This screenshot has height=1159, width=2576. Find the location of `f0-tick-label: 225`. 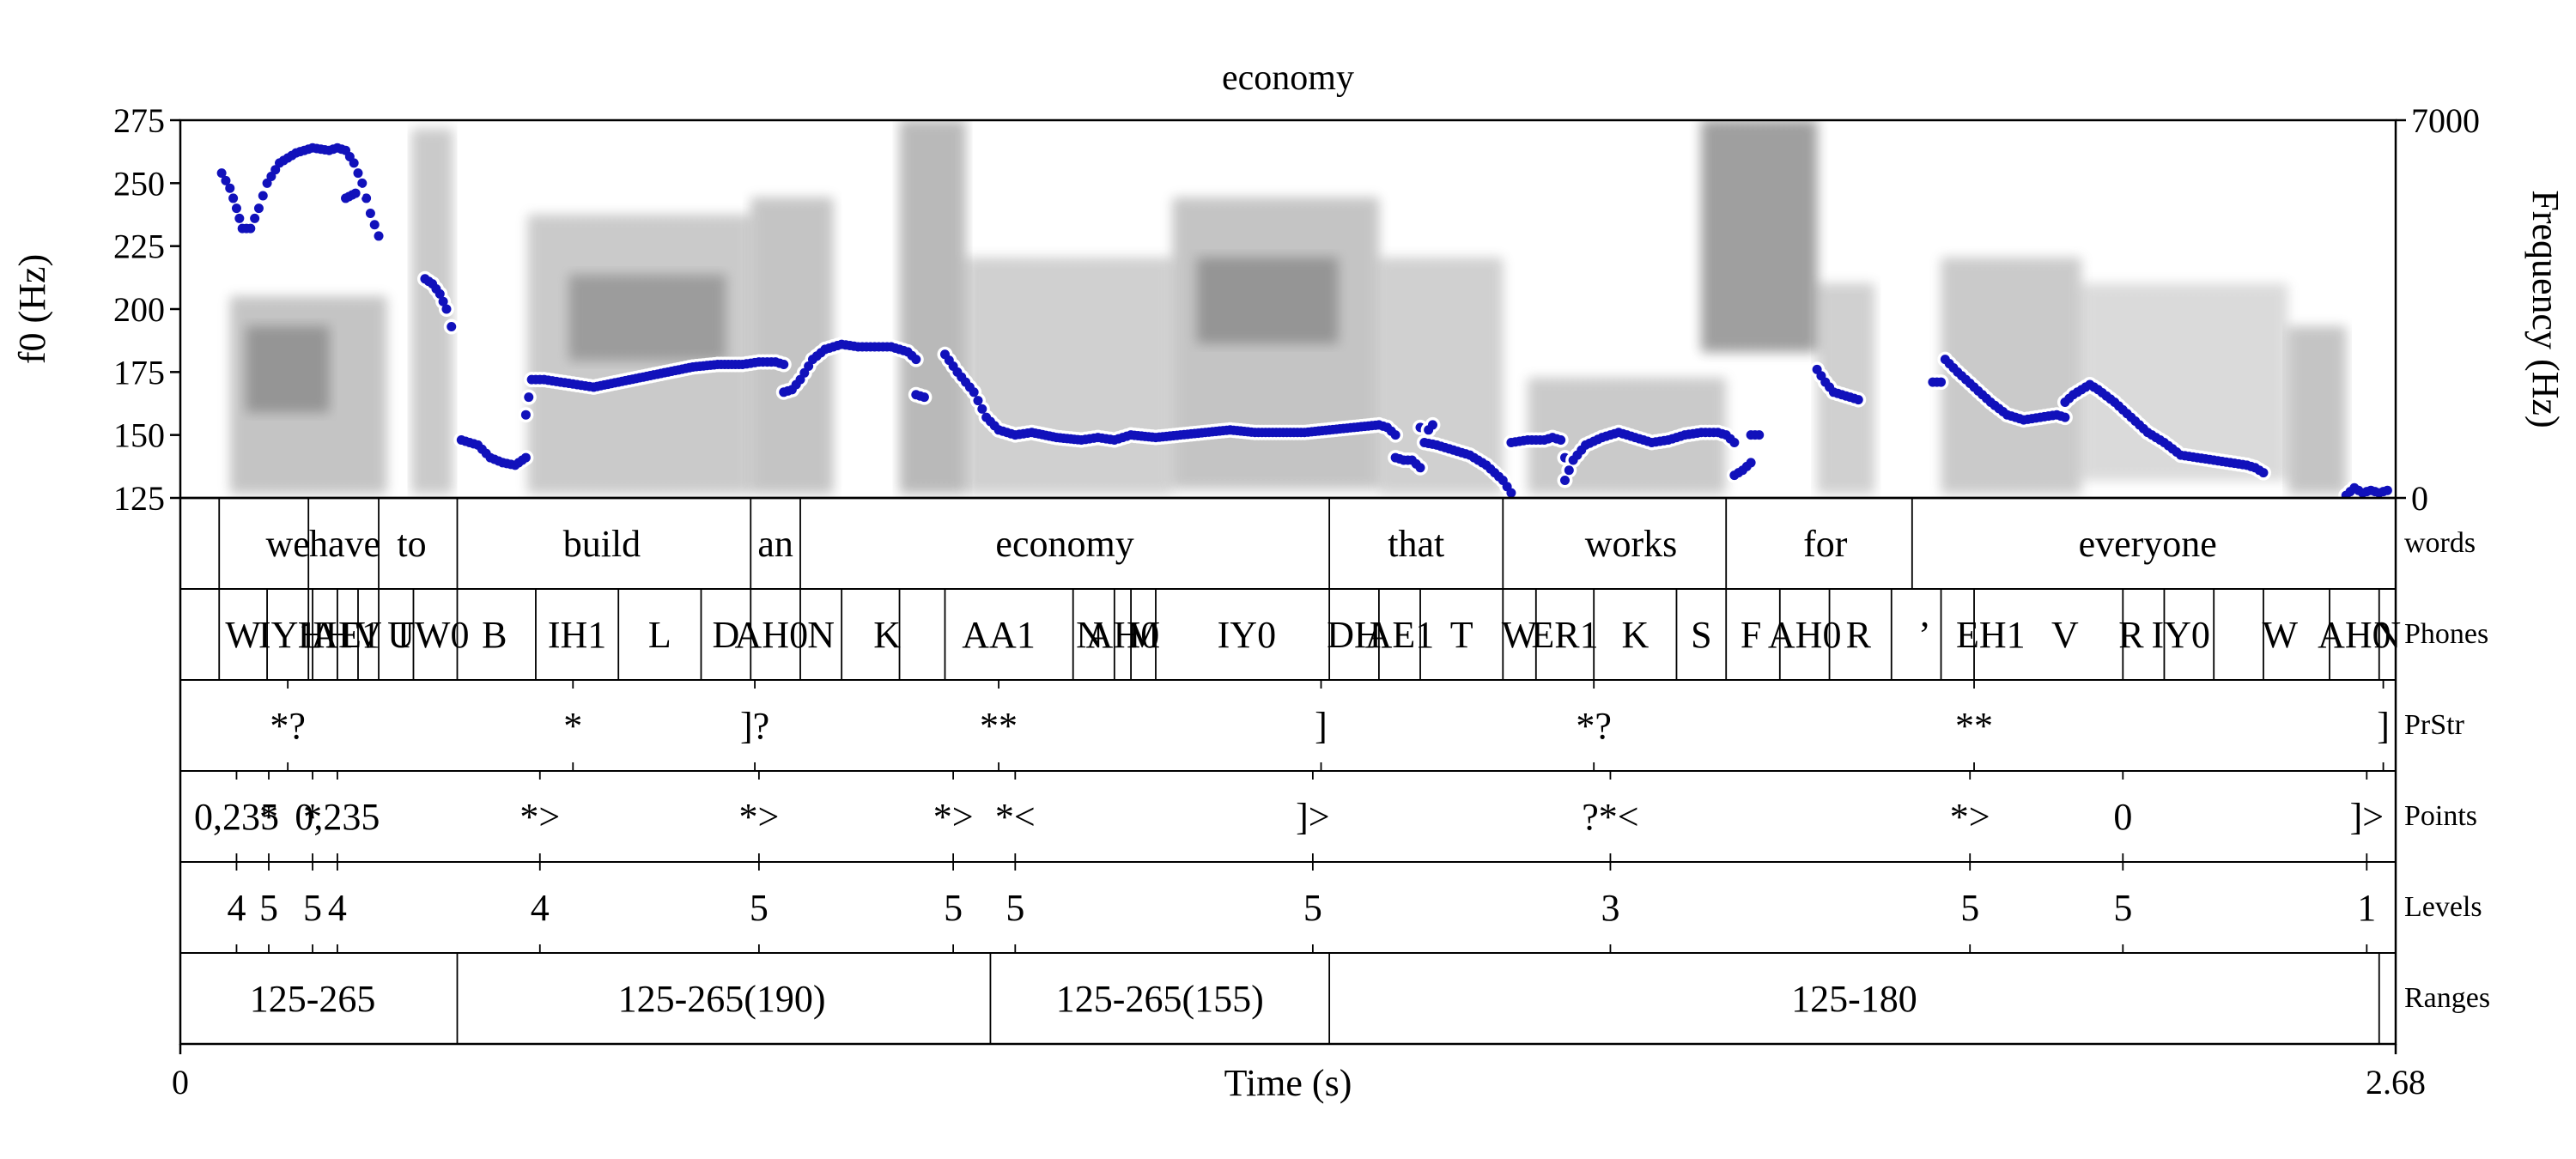

f0-tick-label: 225 is located at coordinates (139, 247).